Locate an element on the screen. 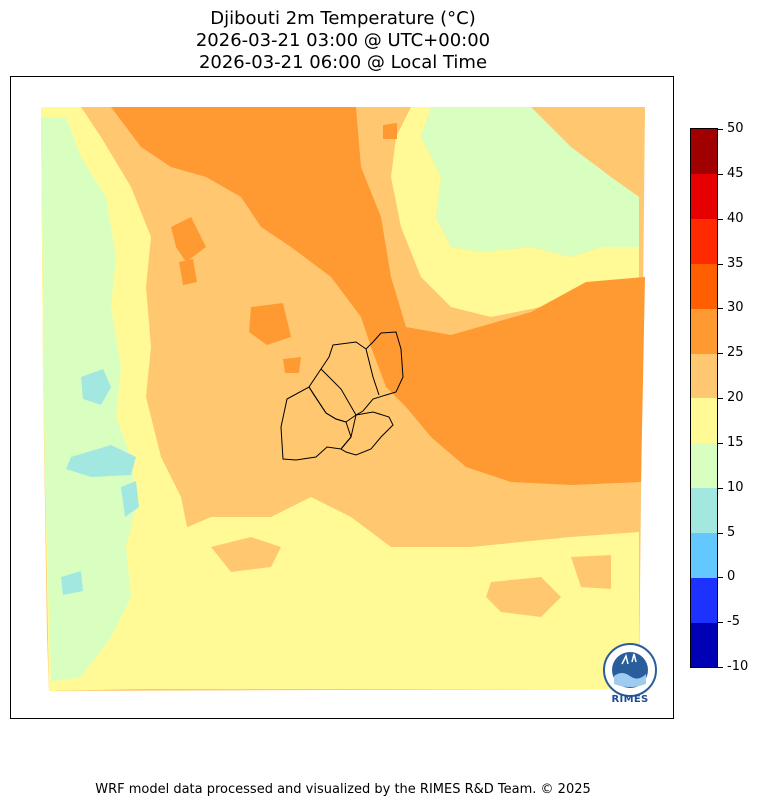 The image size is (760, 808). colorbar-tick-label: -10 is located at coordinates (738, 666).